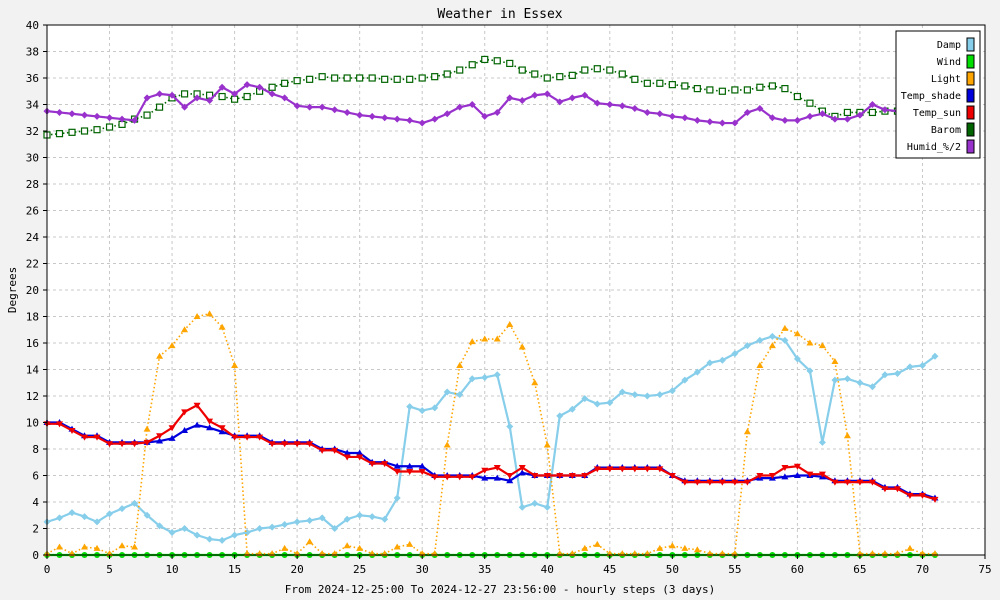 The height and width of the screenshot is (600, 1000). Describe the element at coordinates (984, 569) in the screenshot. I see `x-tick-label: 75` at that location.